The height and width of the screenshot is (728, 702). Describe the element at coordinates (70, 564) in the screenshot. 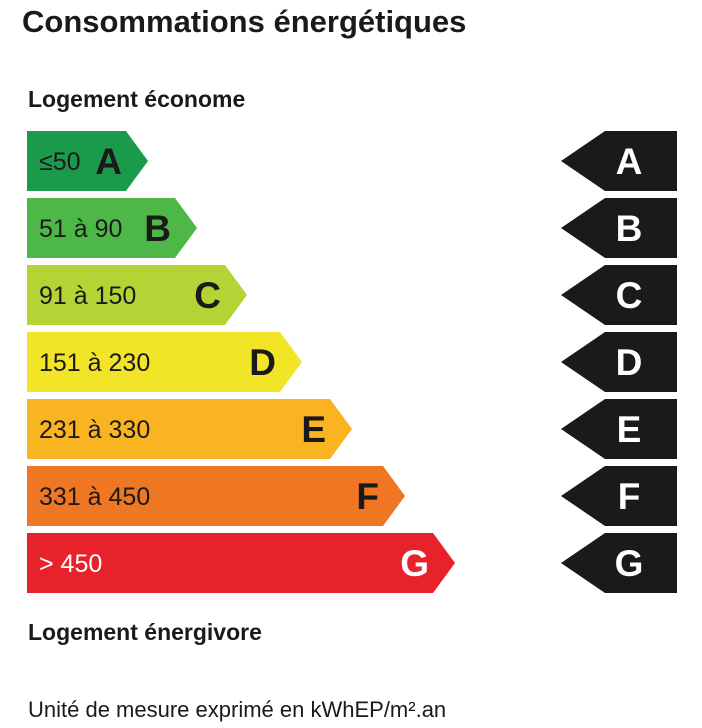

I see `range-label-g: > 450` at that location.